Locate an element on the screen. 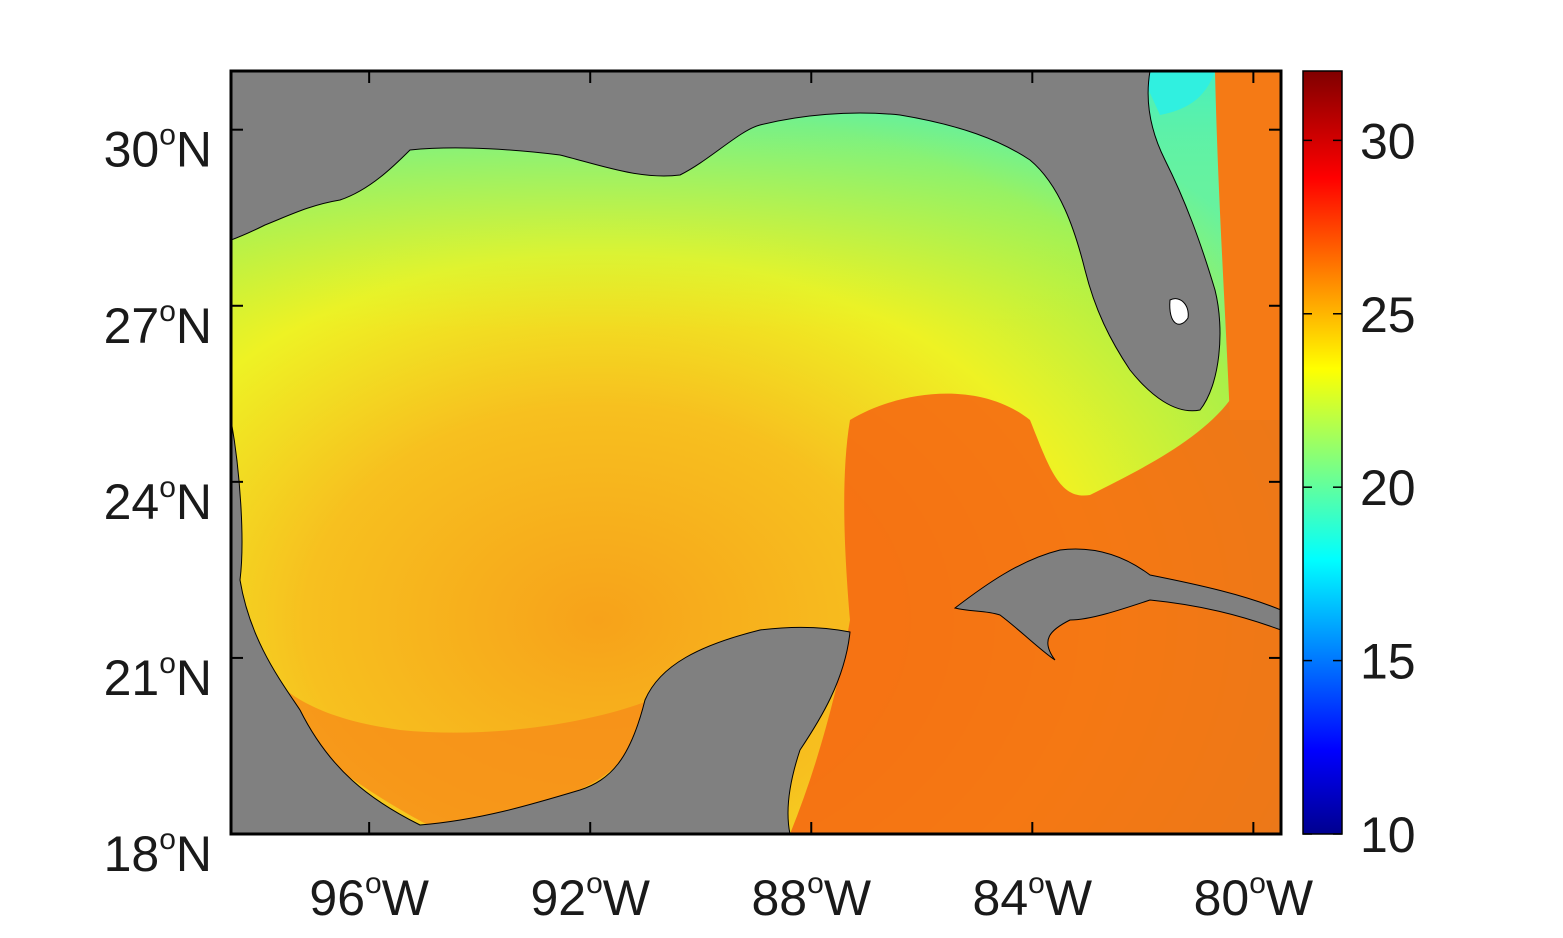 The height and width of the screenshot is (938, 1563). colorbar-tick-label: 25 is located at coordinates (1388, 315).